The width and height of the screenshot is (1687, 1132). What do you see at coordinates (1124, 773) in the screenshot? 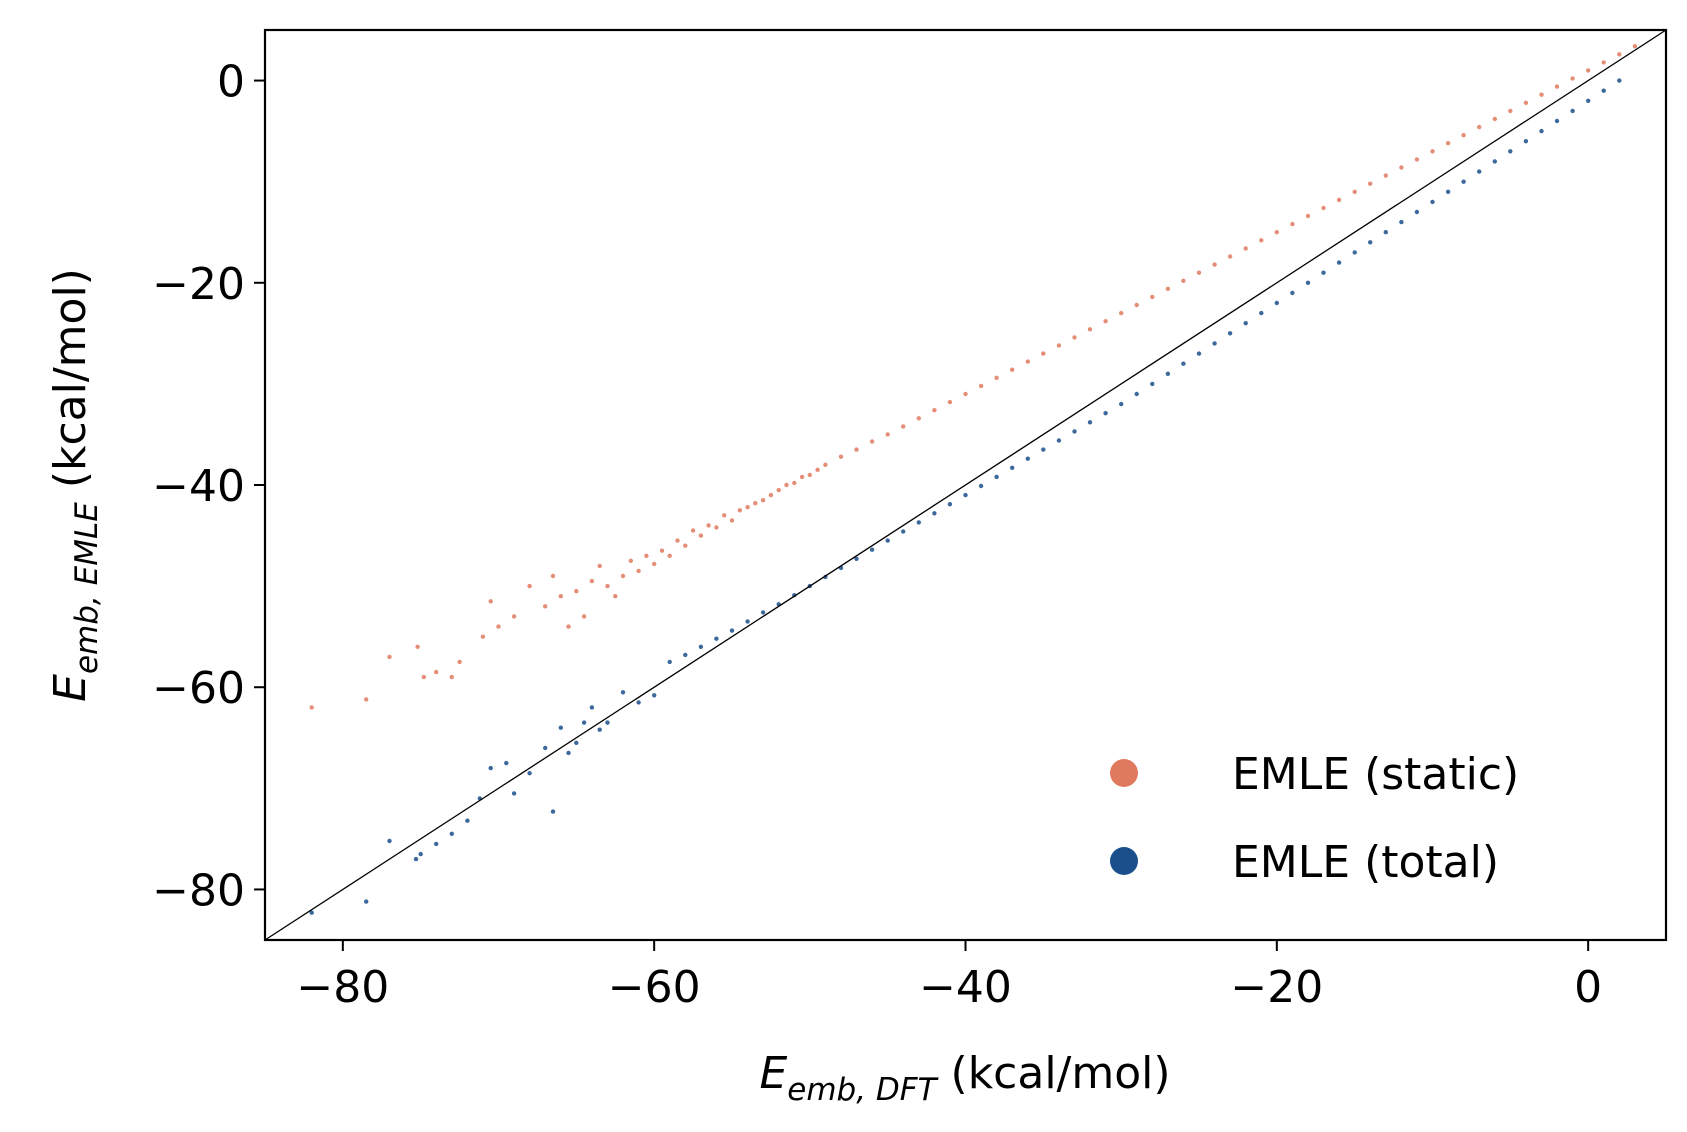
I see `legend-marker-static` at bounding box center [1124, 773].